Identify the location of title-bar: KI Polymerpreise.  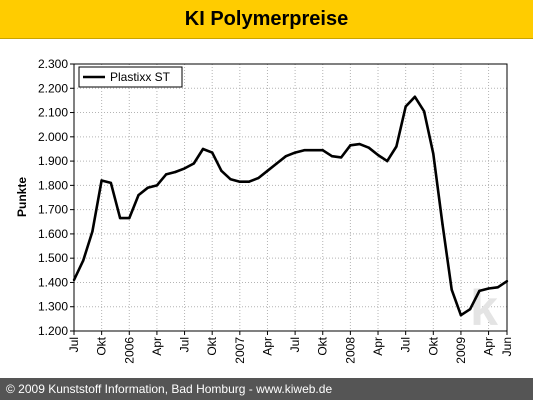
(266, 19).